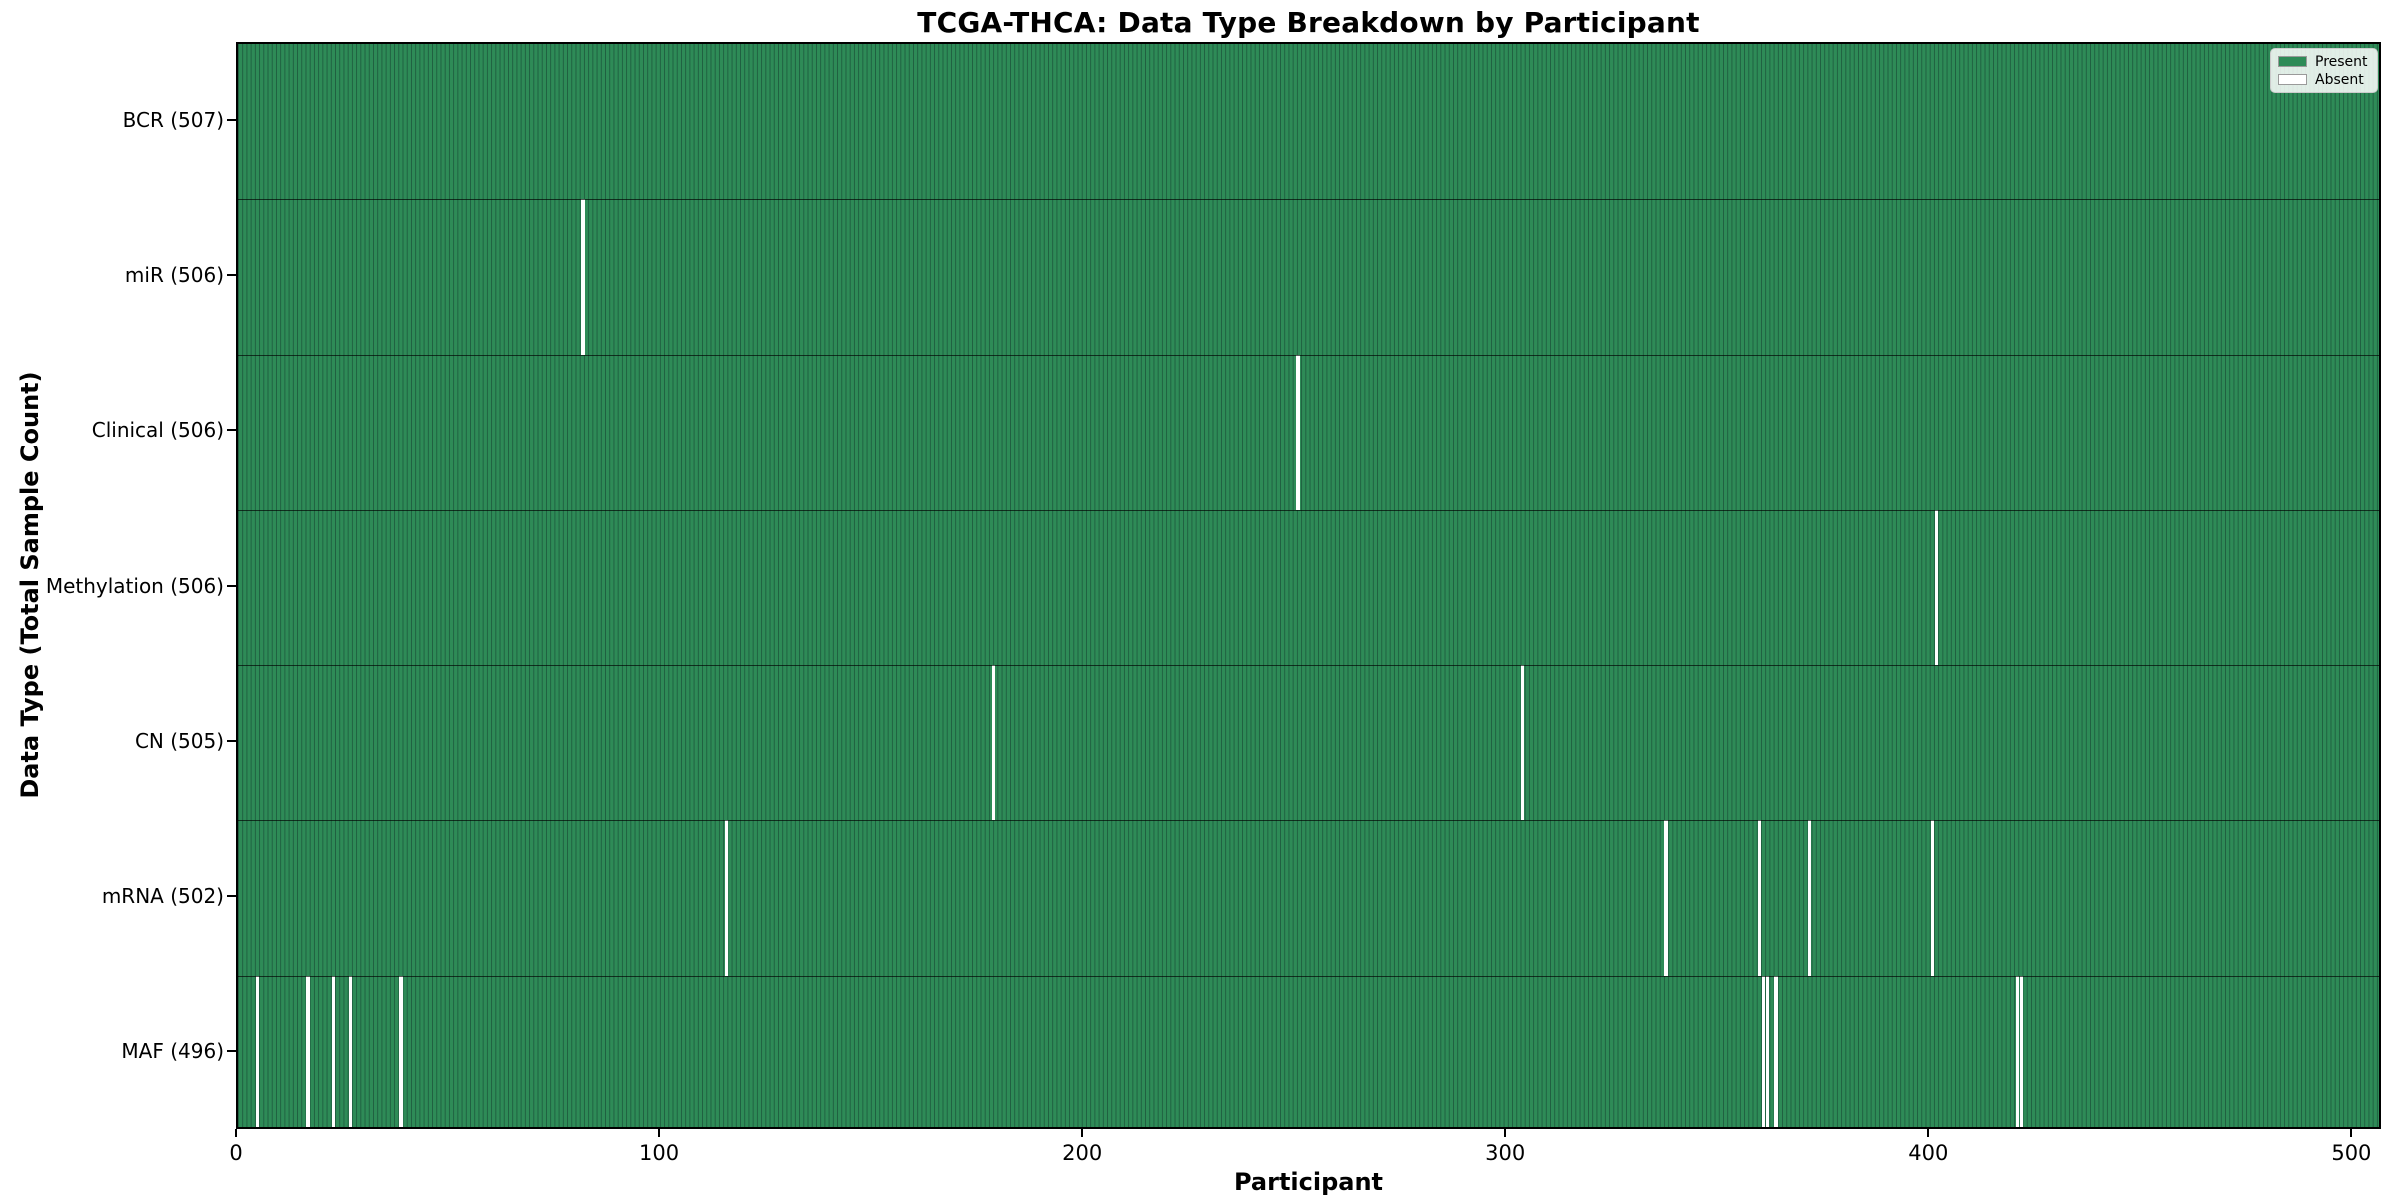 This screenshot has width=2400, height=1200. What do you see at coordinates (1082, 1153) in the screenshot?
I see `x-tick-label-200: 200` at bounding box center [1082, 1153].